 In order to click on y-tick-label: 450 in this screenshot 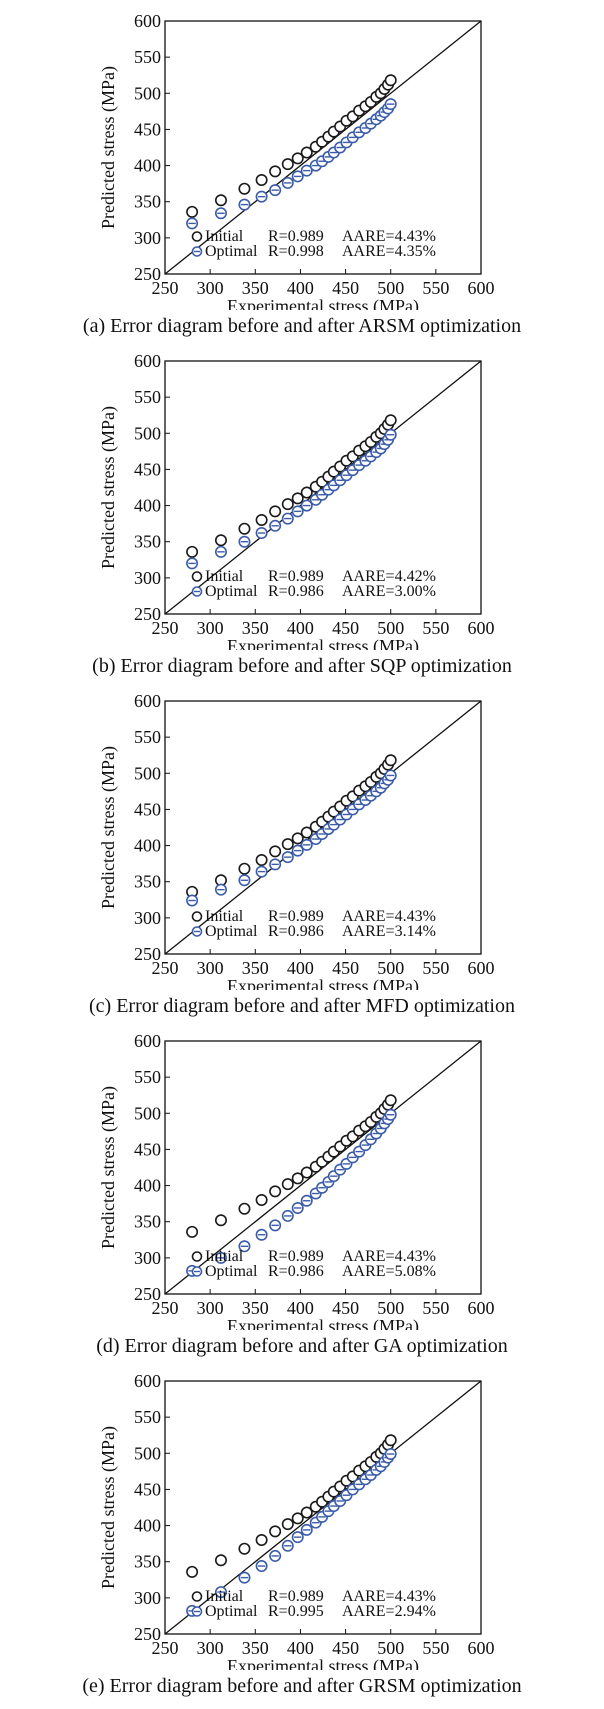, I will do `click(147, 469)`.